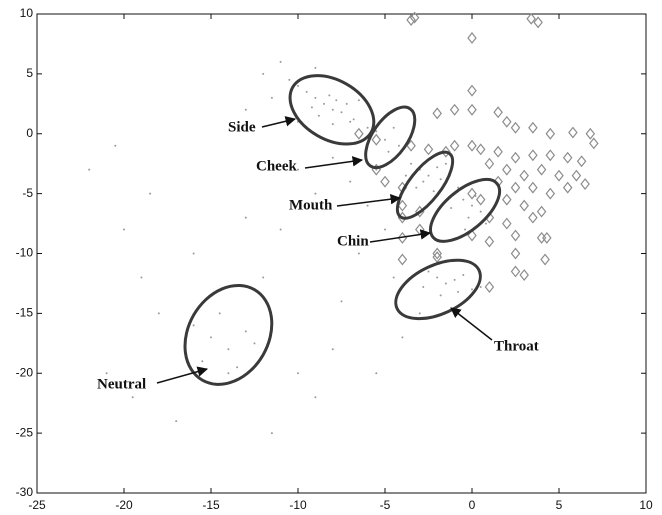  What do you see at coordinates (121, 384) in the screenshot?
I see `annotation-label: Neutral` at bounding box center [121, 384].